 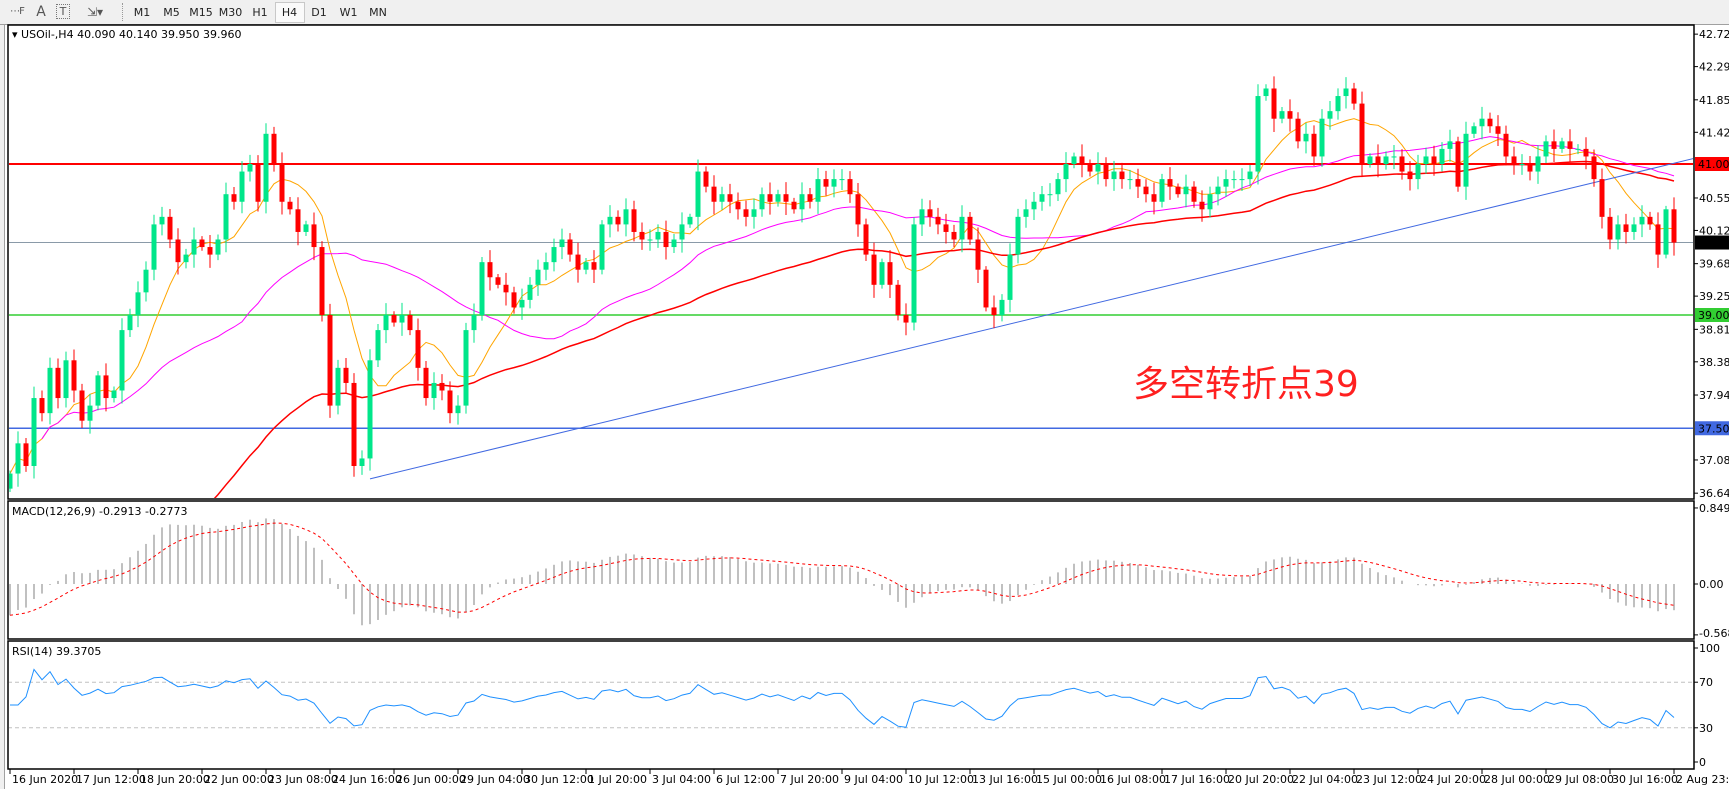 I want to click on timeframe-m5-button: M5, so click(x=171, y=12).